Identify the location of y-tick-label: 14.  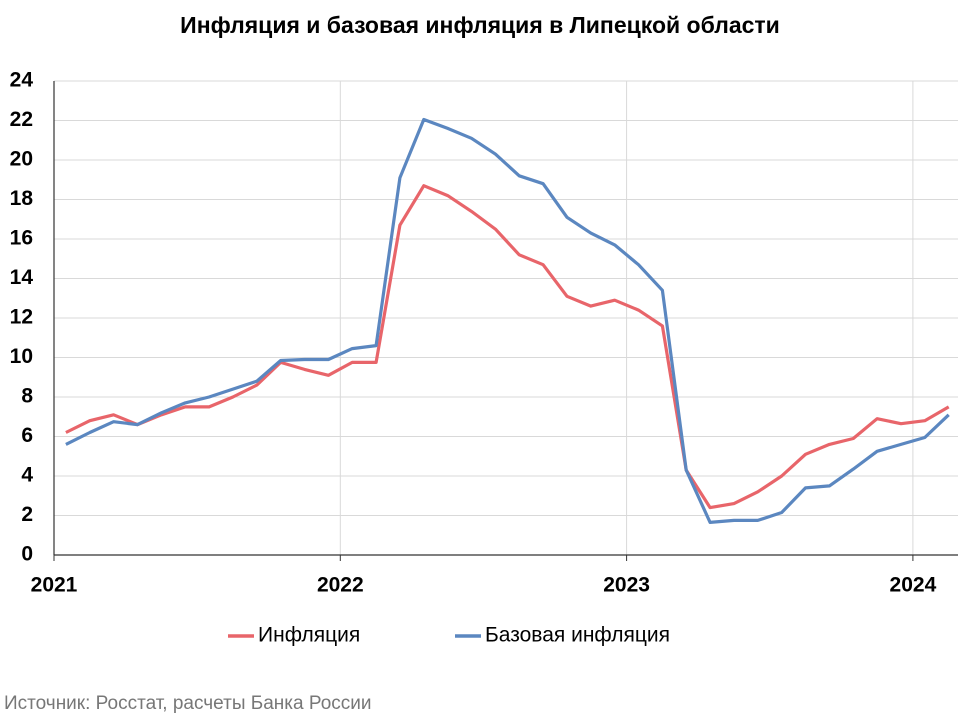
(22, 277).